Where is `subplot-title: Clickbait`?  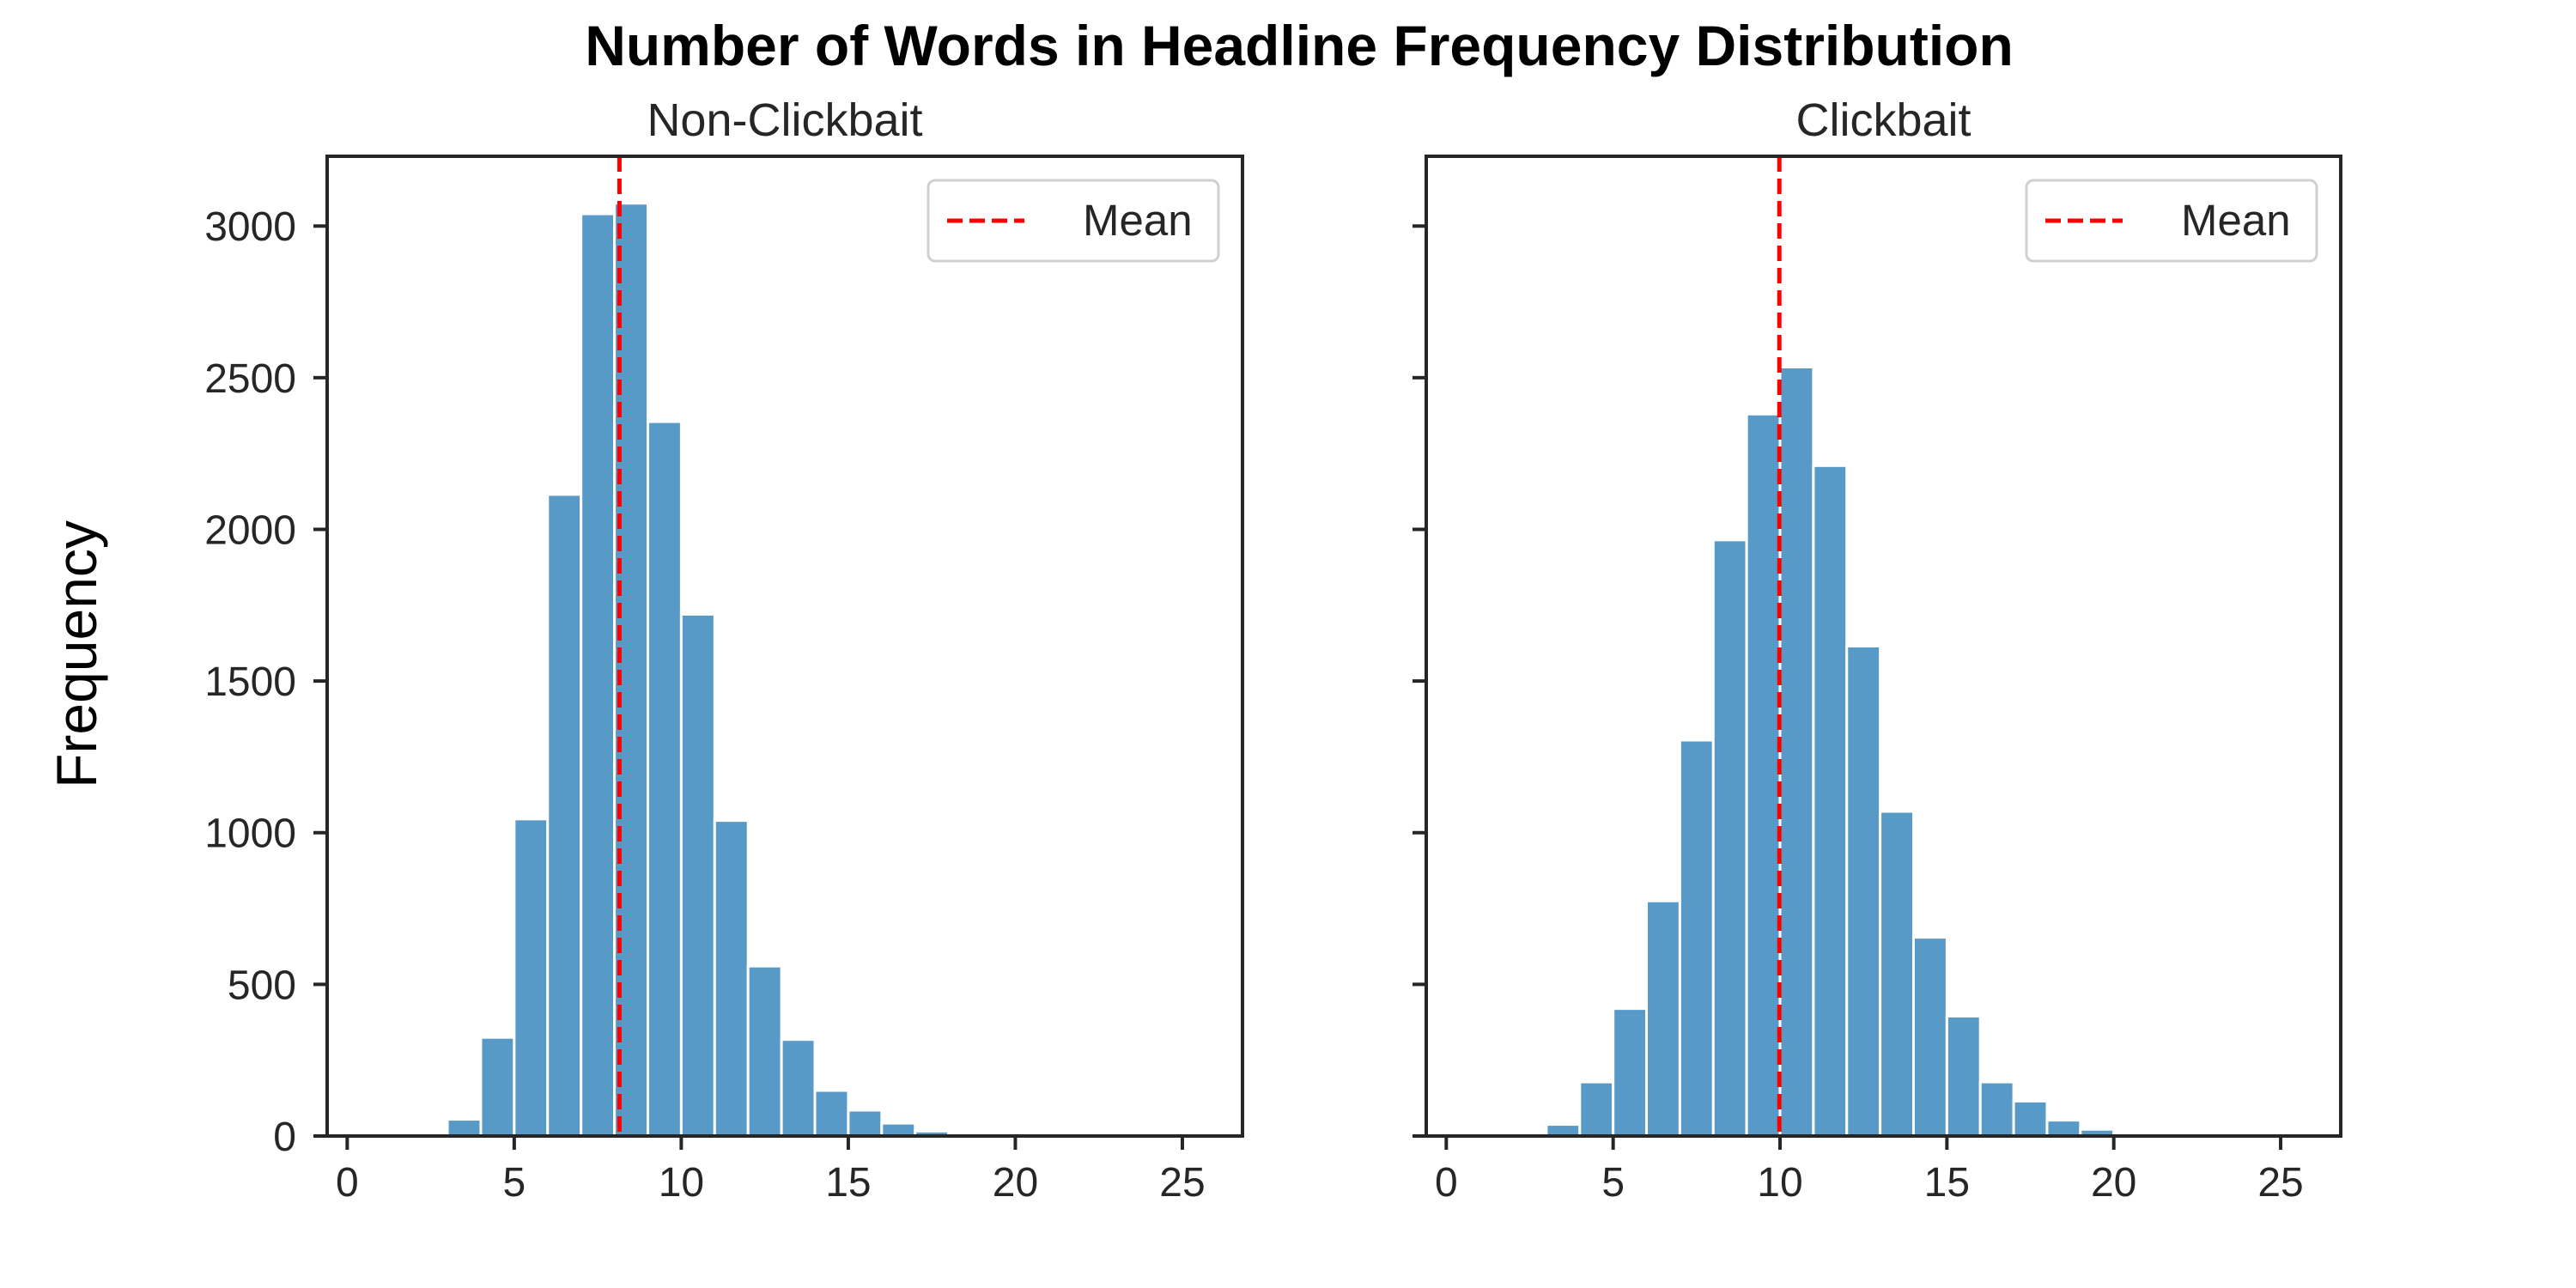
subplot-title: Clickbait is located at coordinates (1883, 120).